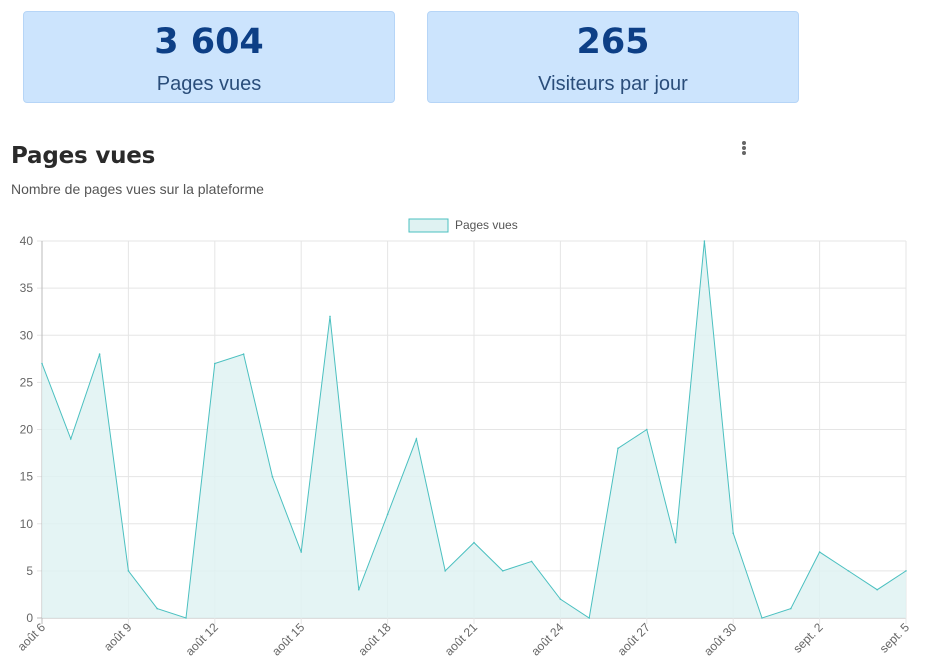 The width and height of the screenshot is (926, 663). What do you see at coordinates (27, 477) in the screenshot?
I see `y-tick-label: 15` at bounding box center [27, 477].